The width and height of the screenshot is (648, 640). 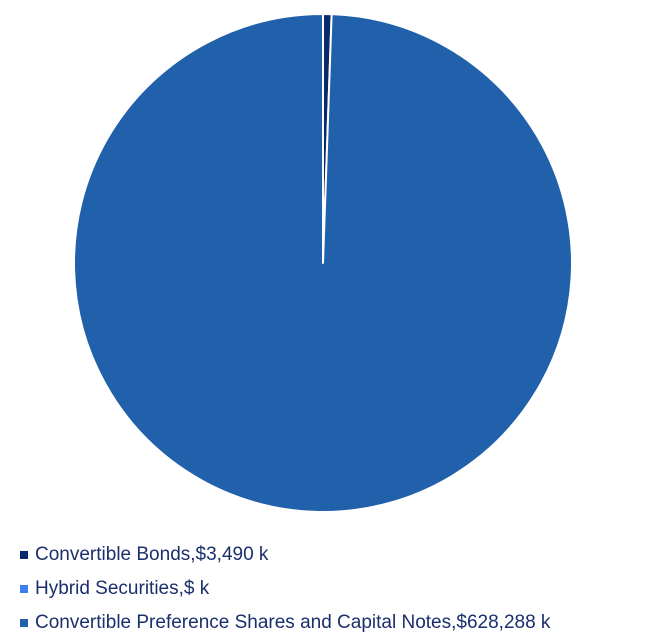 I want to click on legend-label-hybrid-securities: Hybrid Securities,$ k, so click(x=122, y=588).